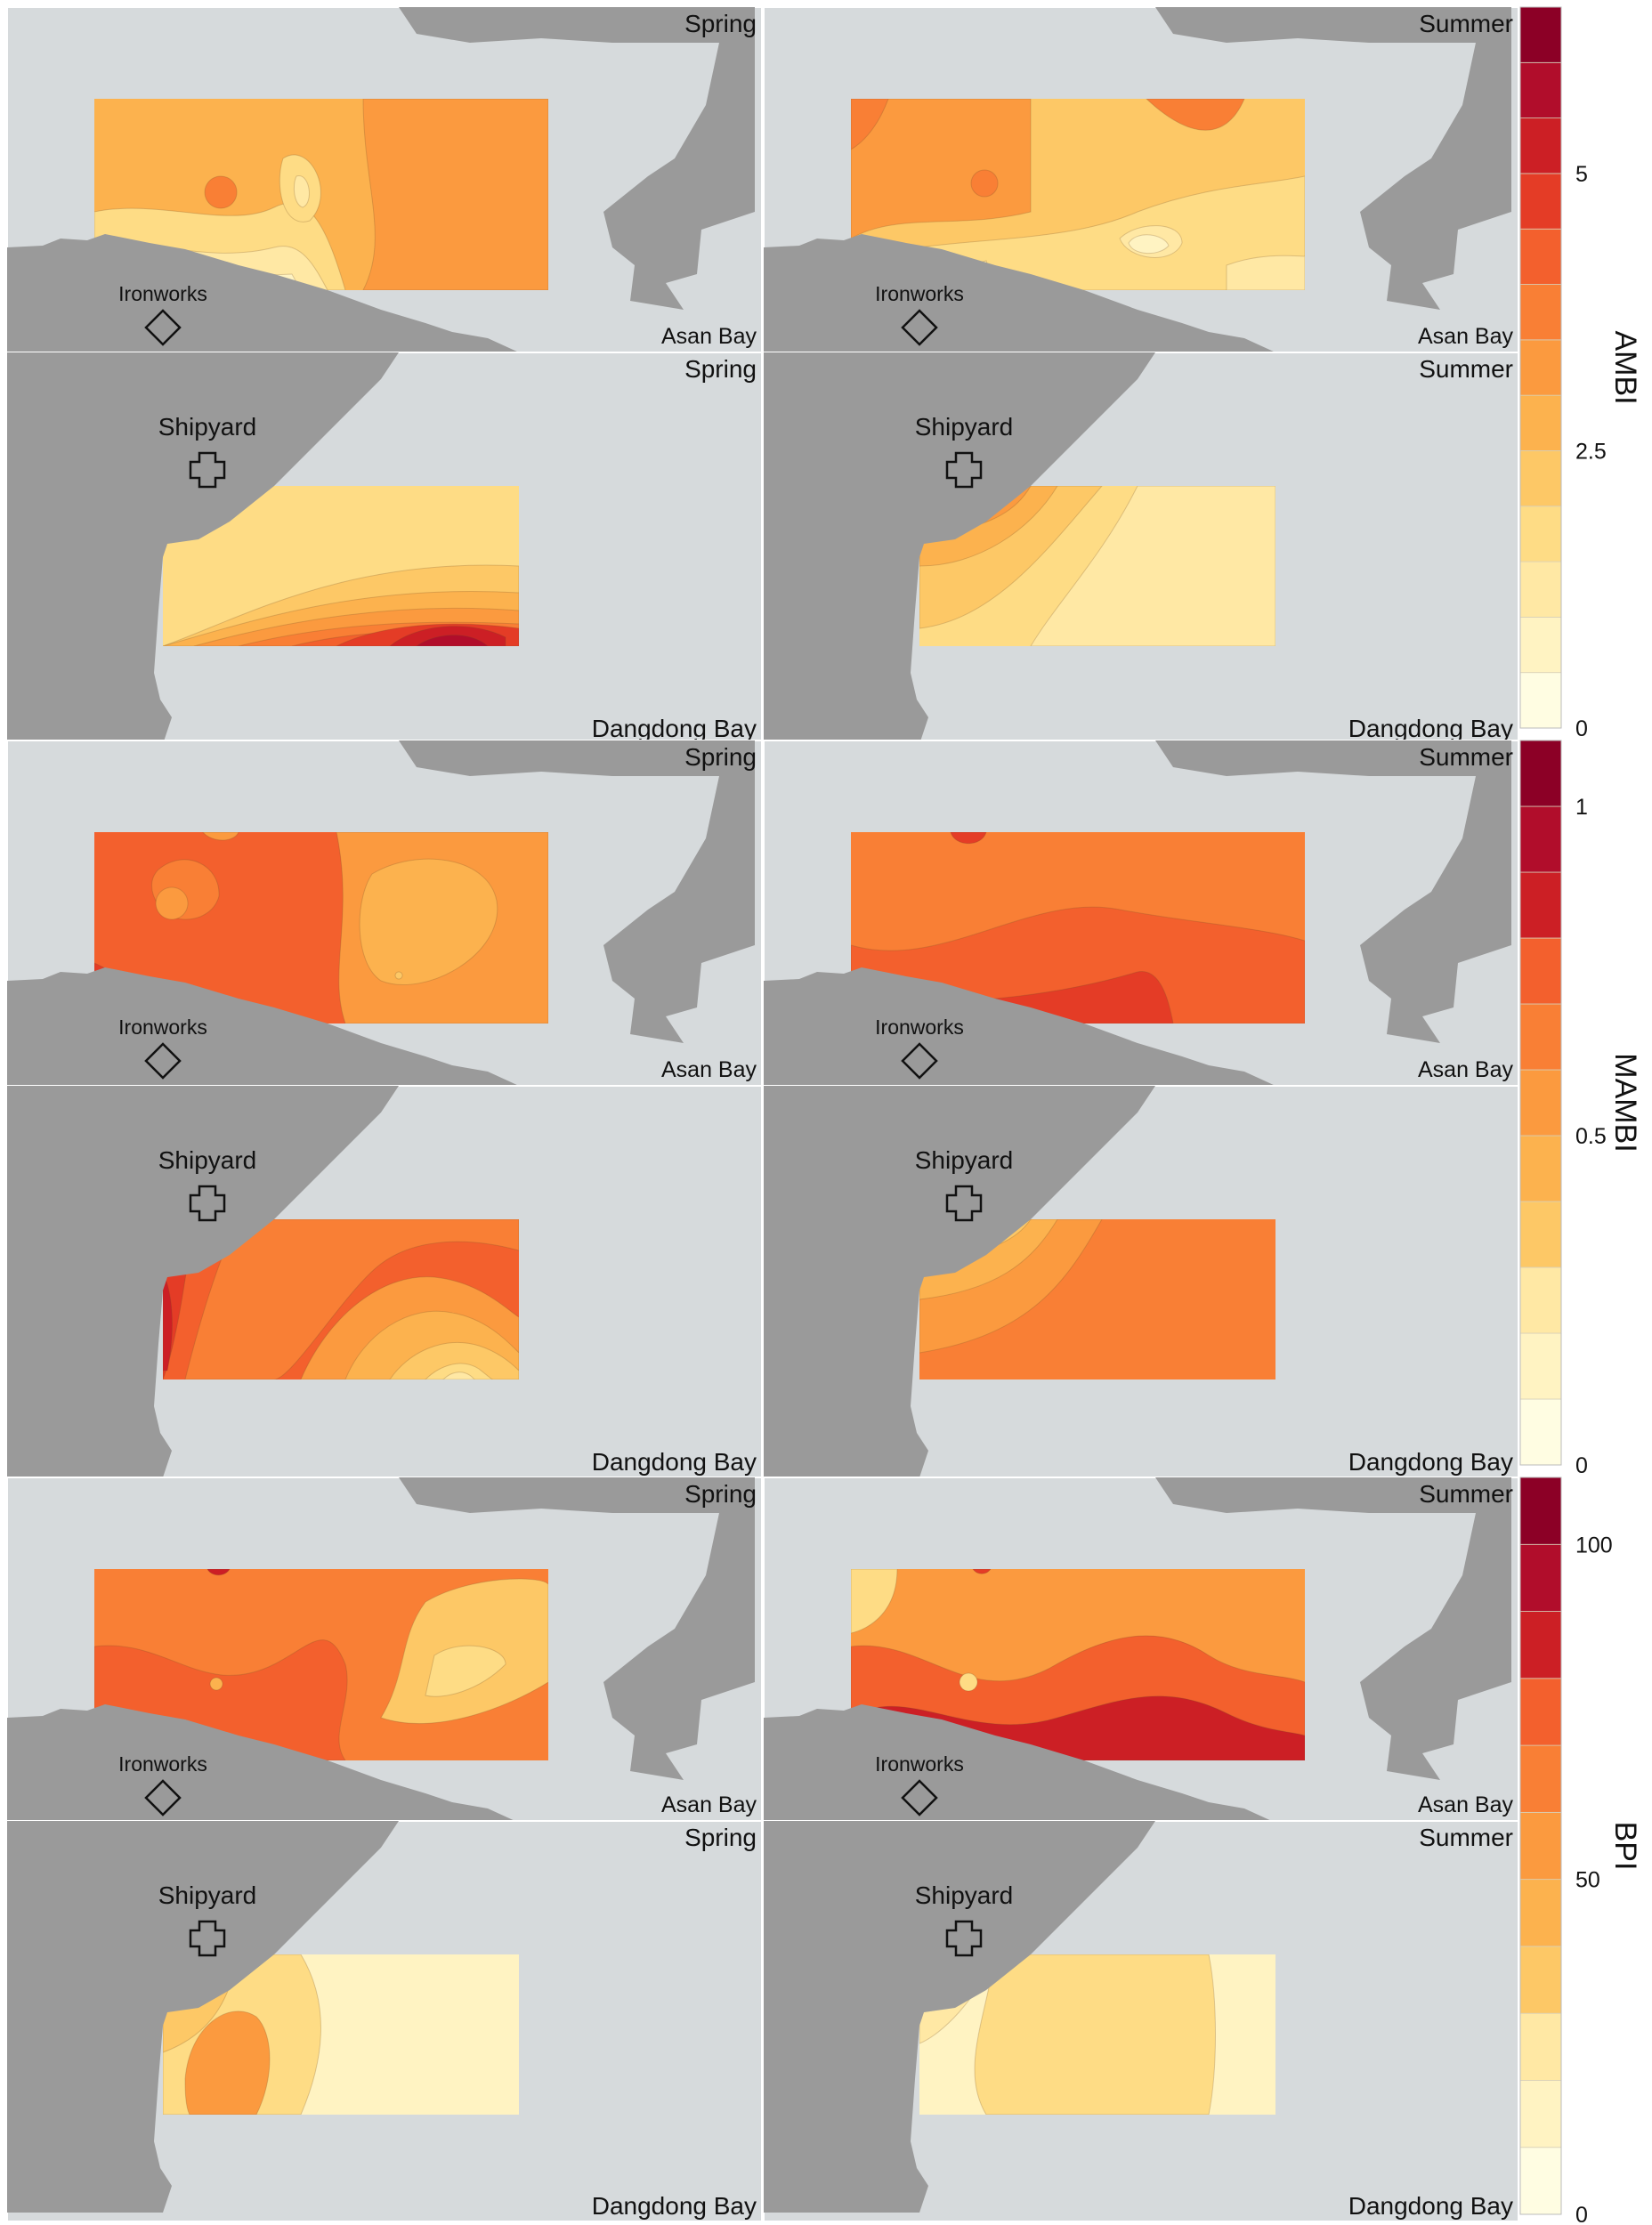 Image resolution: width=1652 pixels, height=2225 pixels. Describe the element at coordinates (1141, 913) in the screenshot. I see `map-panel-mambi-ironworks-right: Summer Ironworks Asan Bay` at that location.